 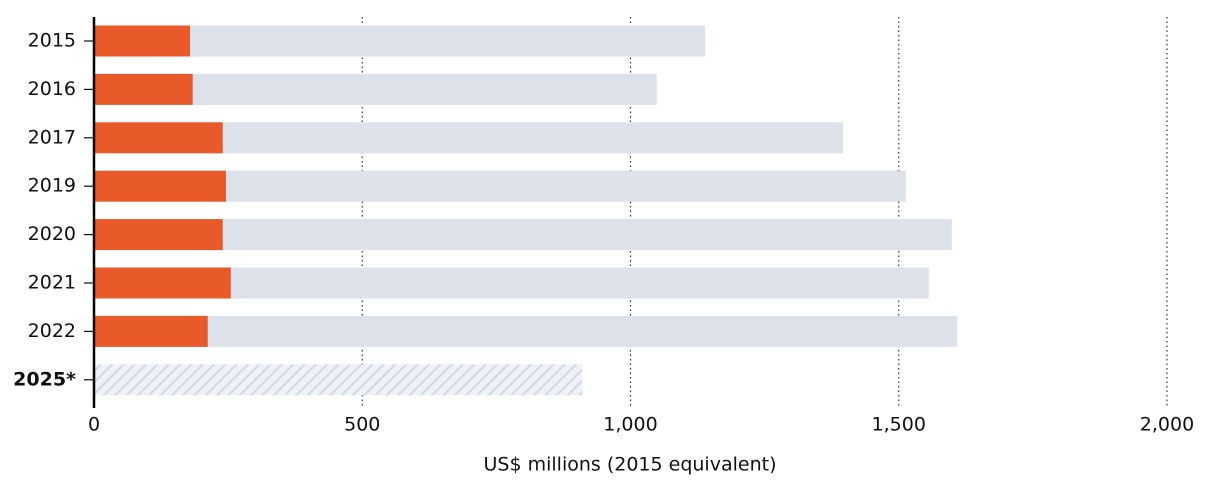 What do you see at coordinates (1167, 425) in the screenshot?
I see `x-tick-label: 2,000` at bounding box center [1167, 425].